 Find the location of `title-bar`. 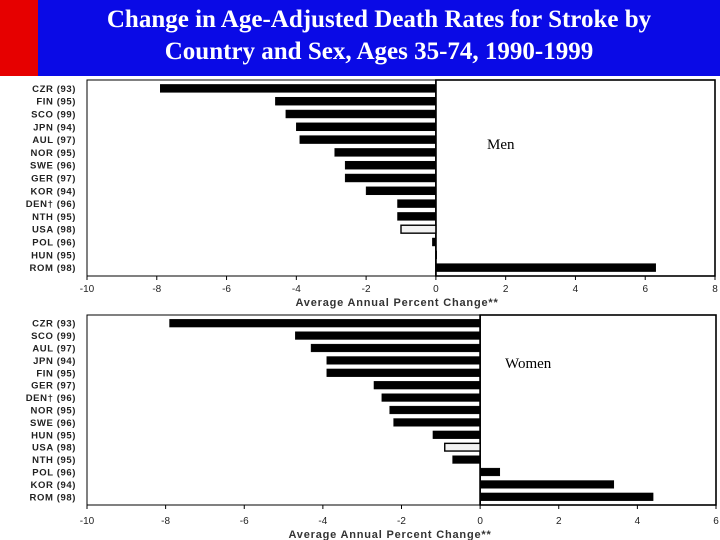

title-bar is located at coordinates (360, 38).